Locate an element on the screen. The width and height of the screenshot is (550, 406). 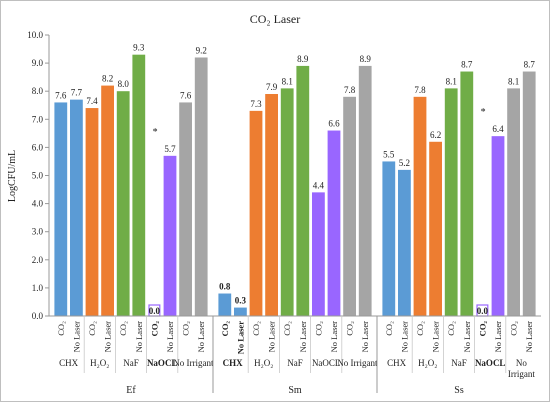
y-axis: 0.0 1.0 2.0 3.0 4.0 5.0 6.0 7.0 8.0 9.0 10.0 is located at coordinates (38, 175).